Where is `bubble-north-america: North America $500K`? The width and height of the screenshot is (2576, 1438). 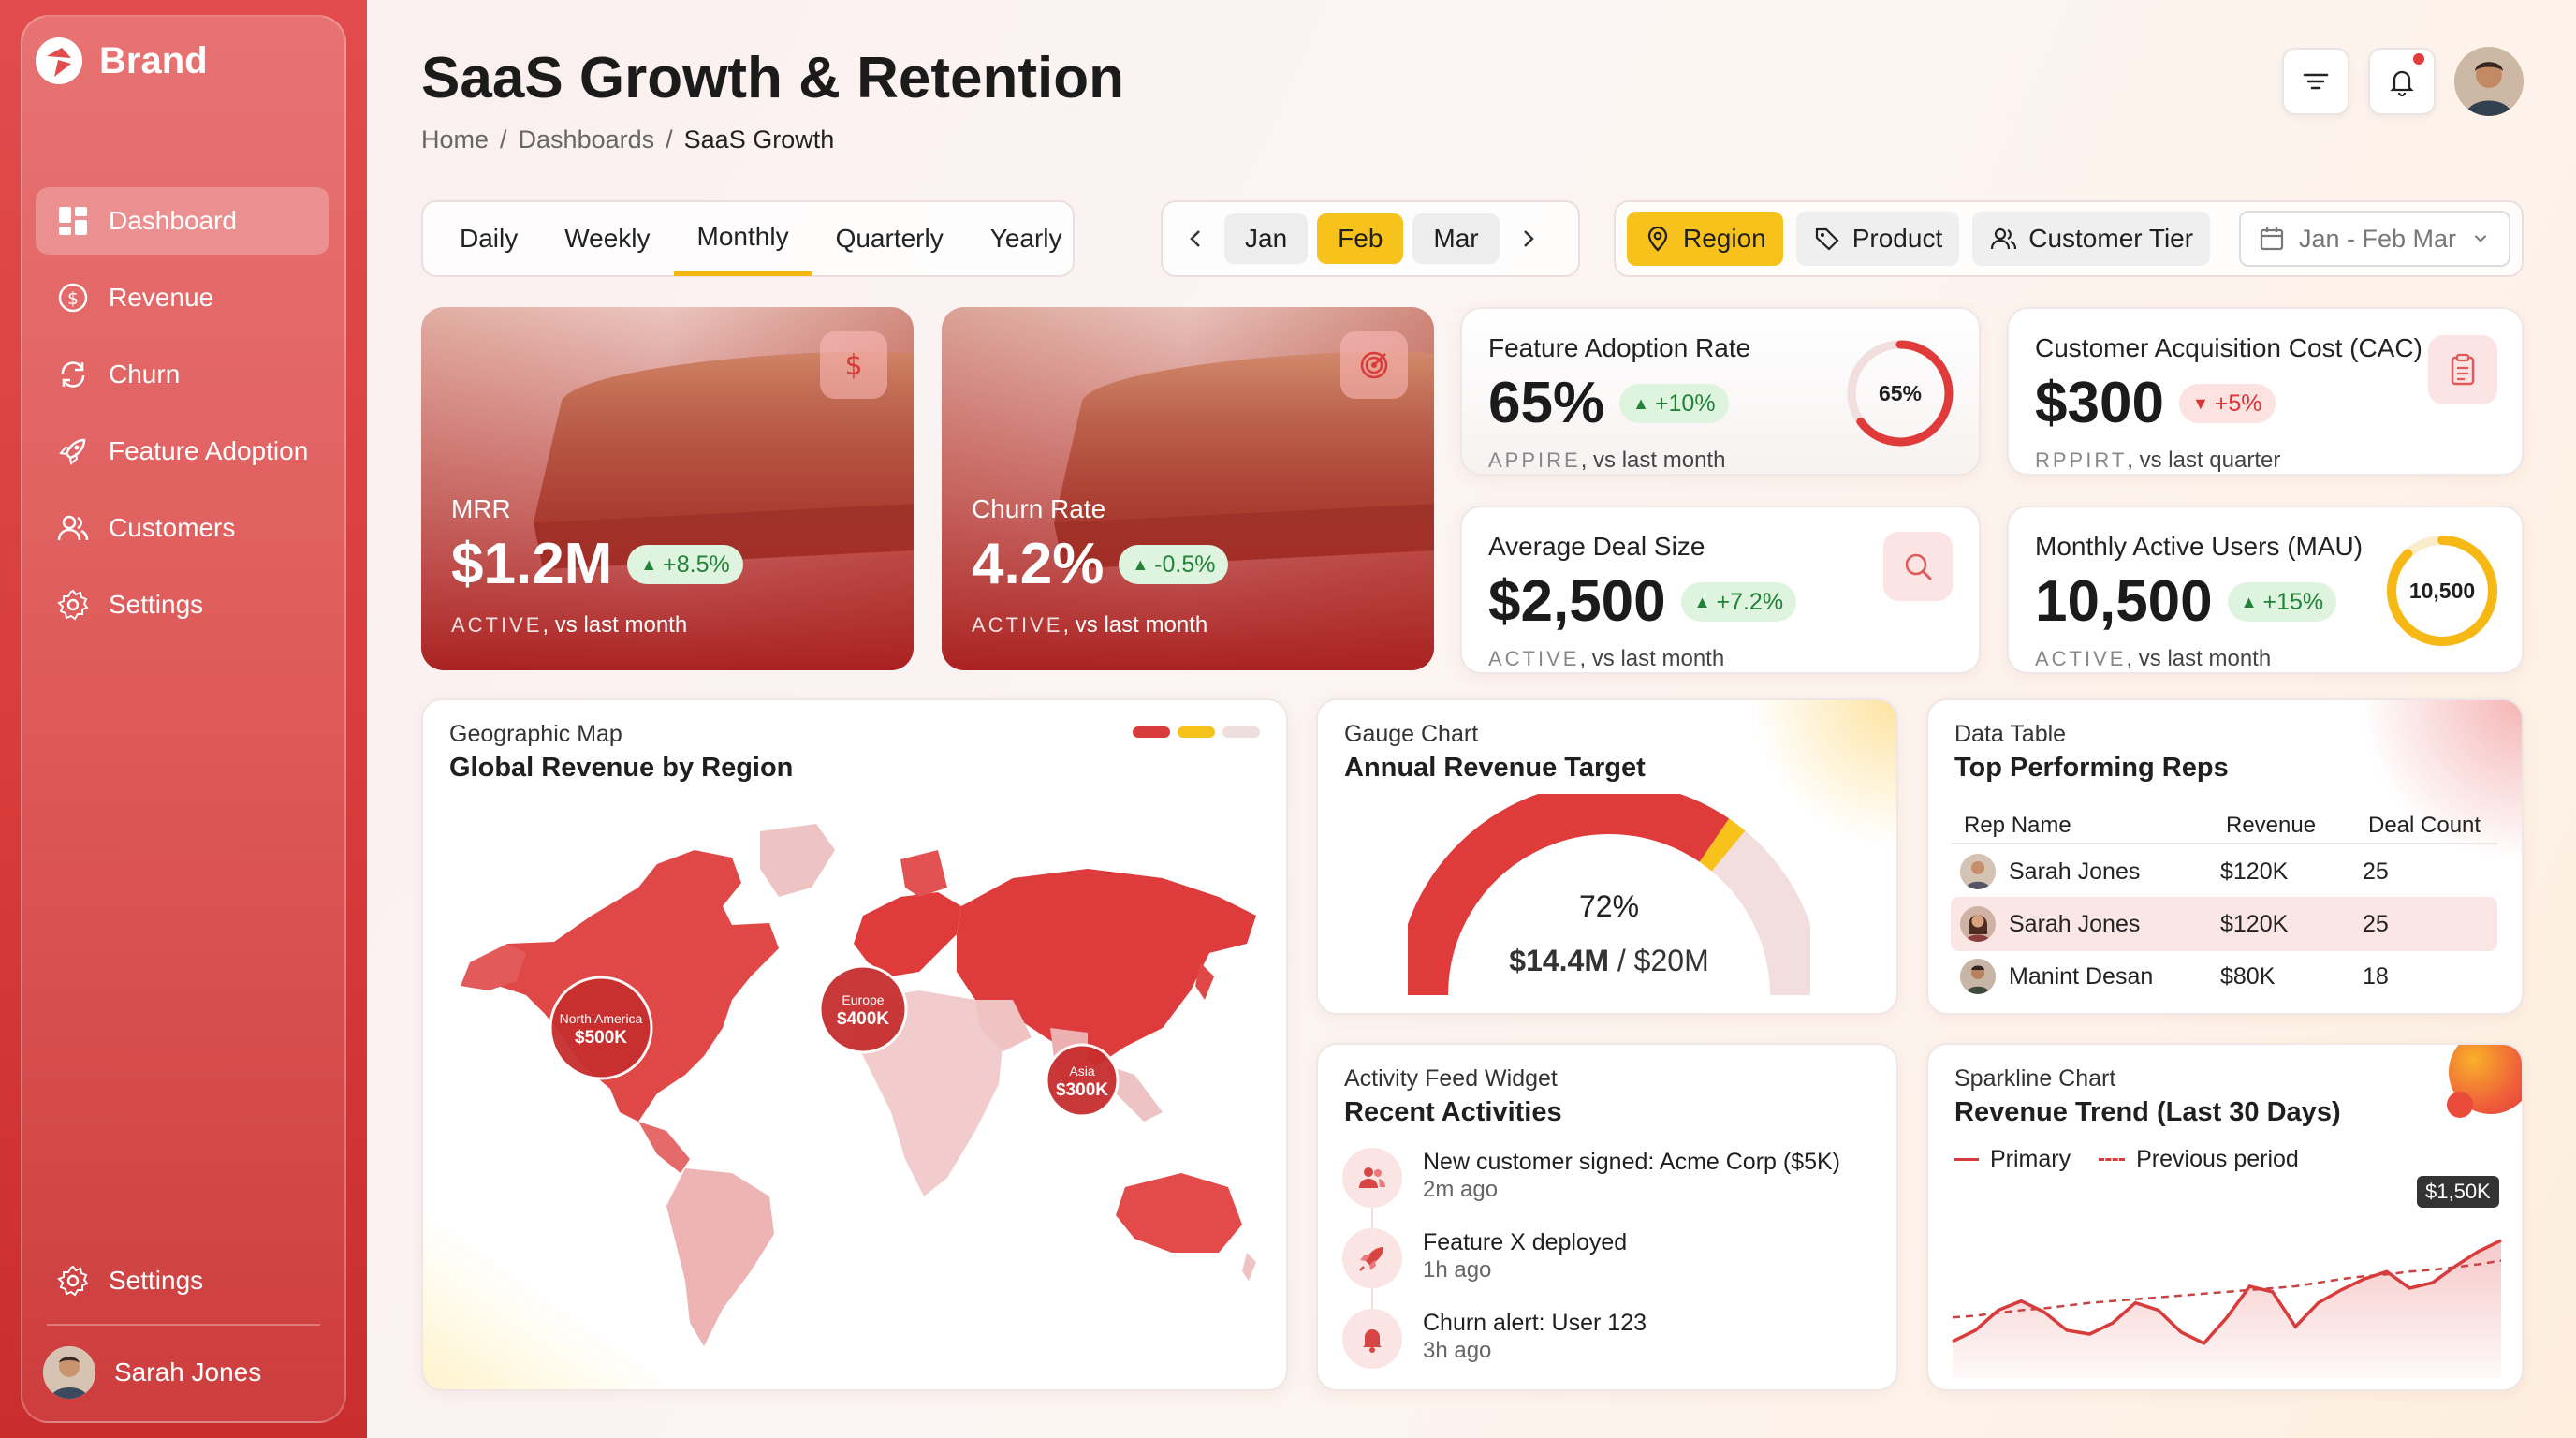 bubble-north-america: North America $500K is located at coordinates (601, 1028).